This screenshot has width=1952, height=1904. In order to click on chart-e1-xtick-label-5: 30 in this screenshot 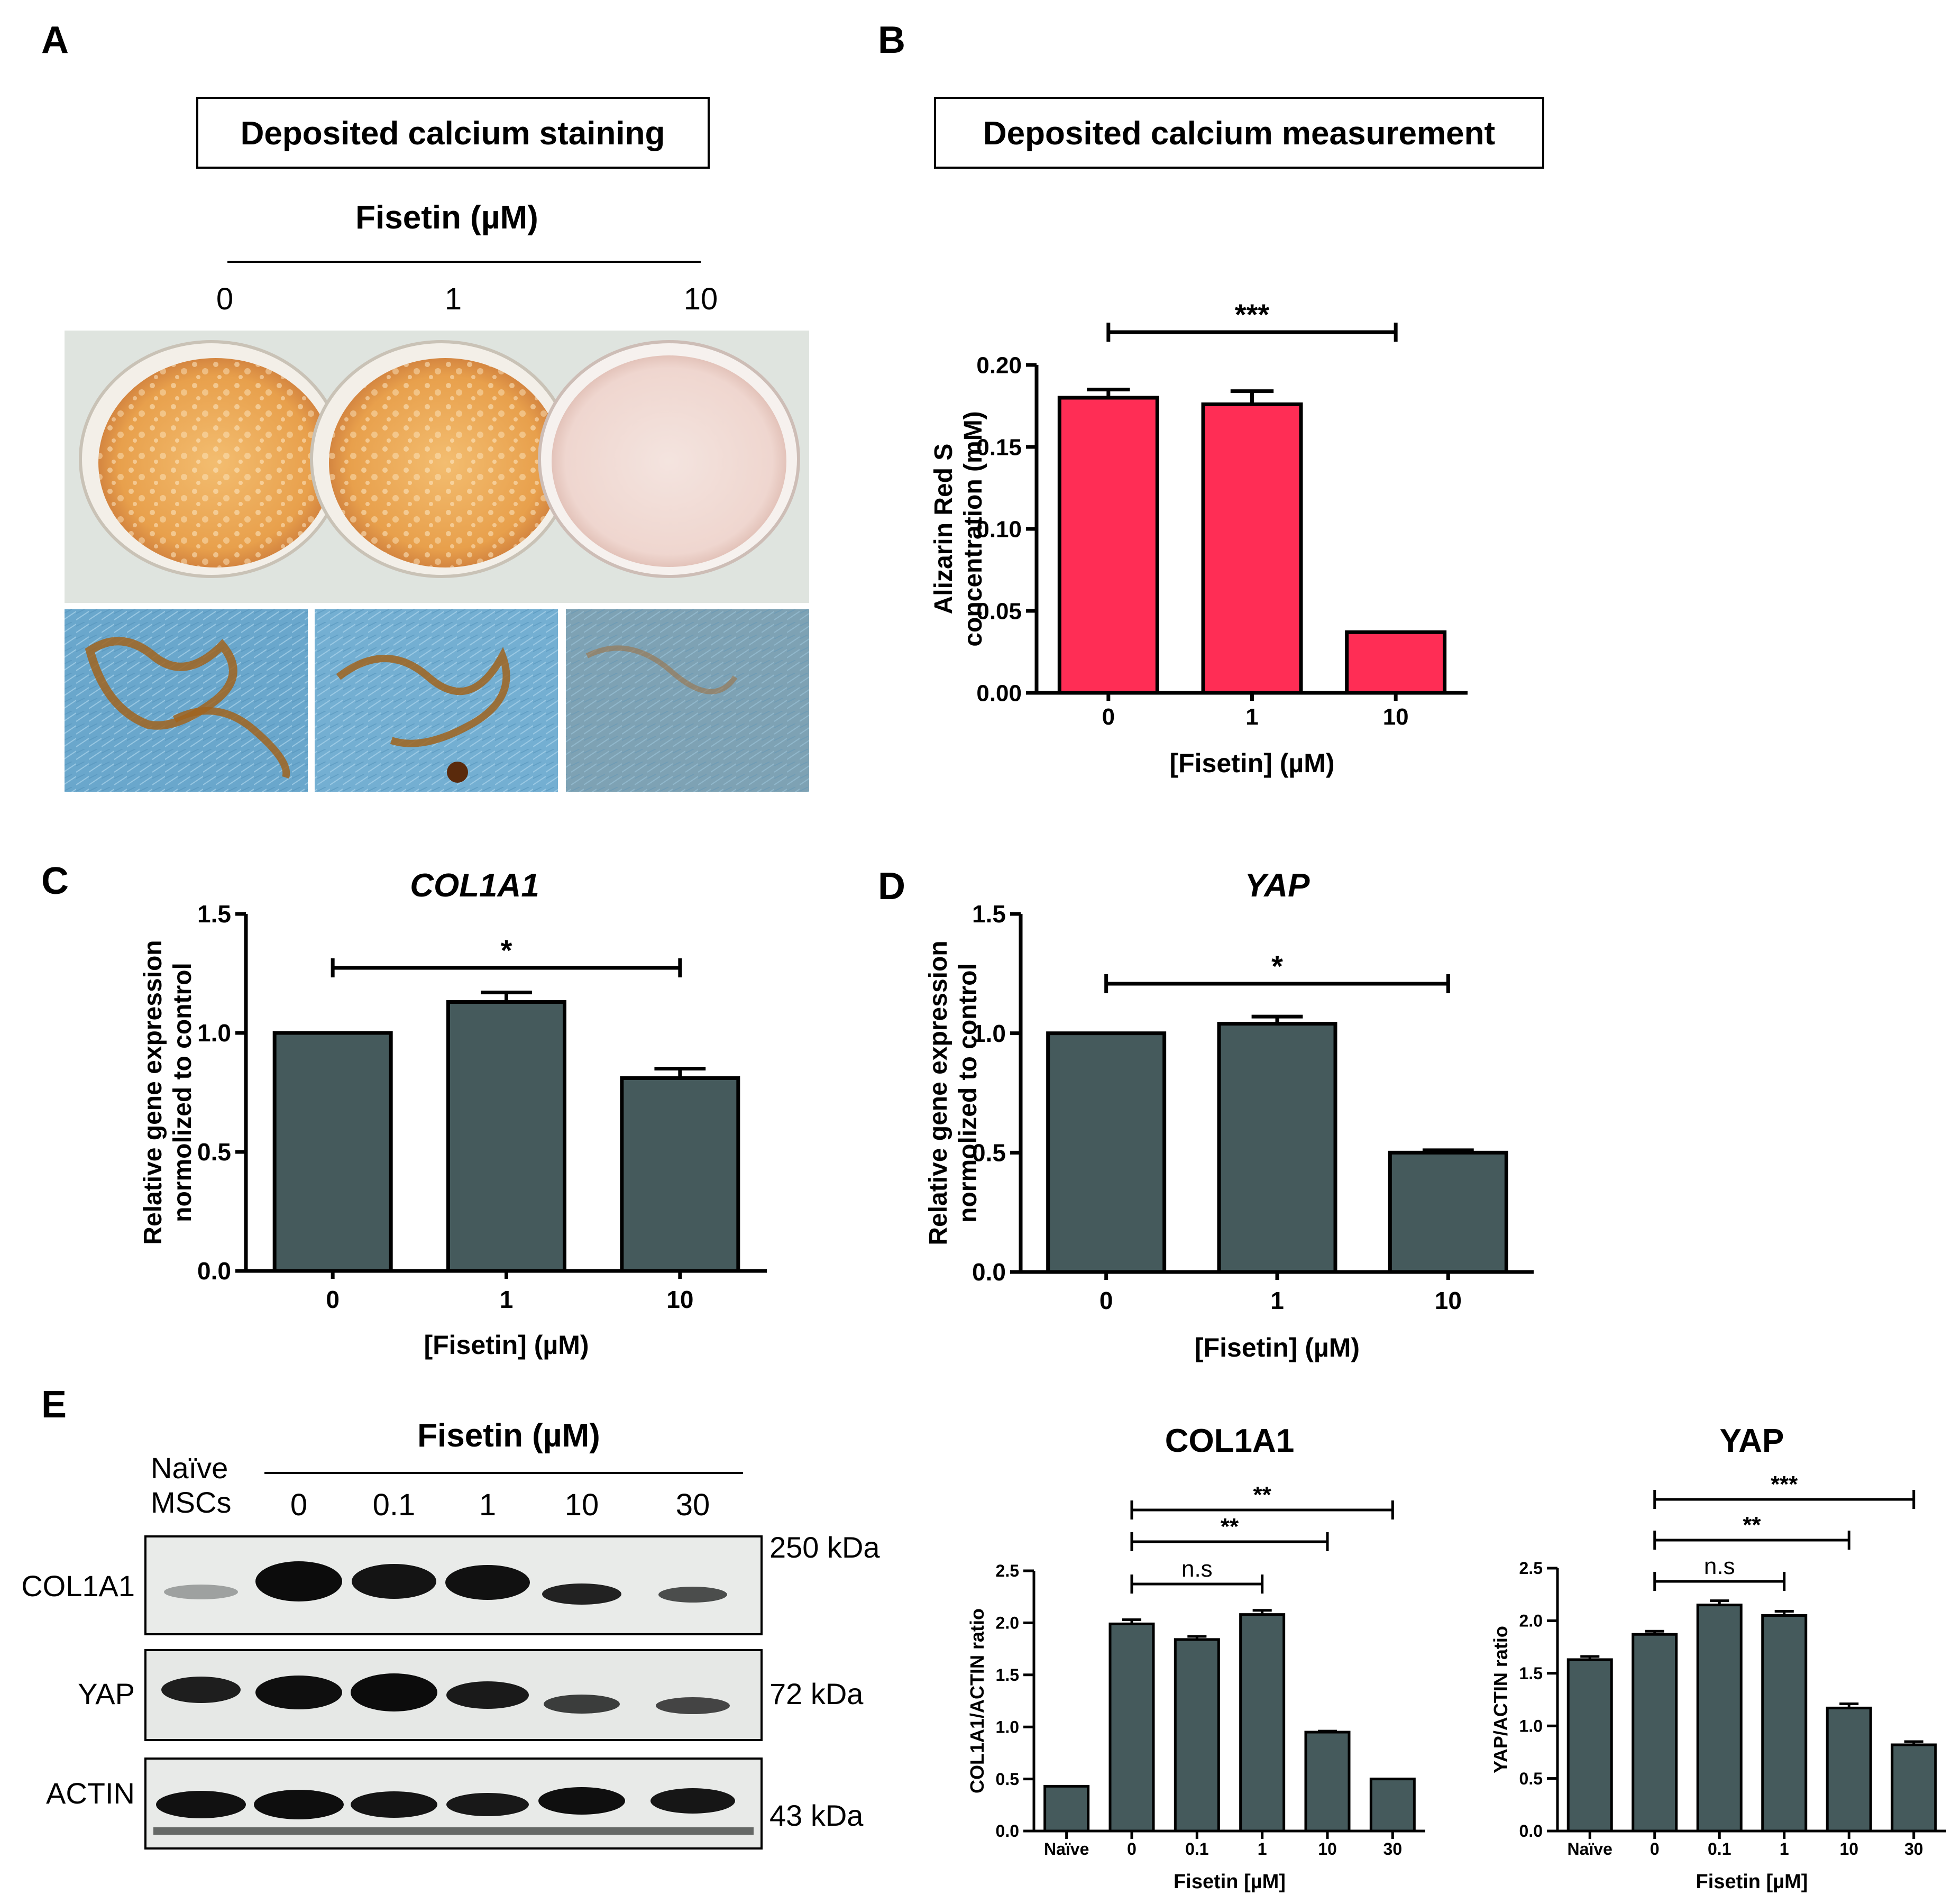, I will do `click(1393, 1849)`.